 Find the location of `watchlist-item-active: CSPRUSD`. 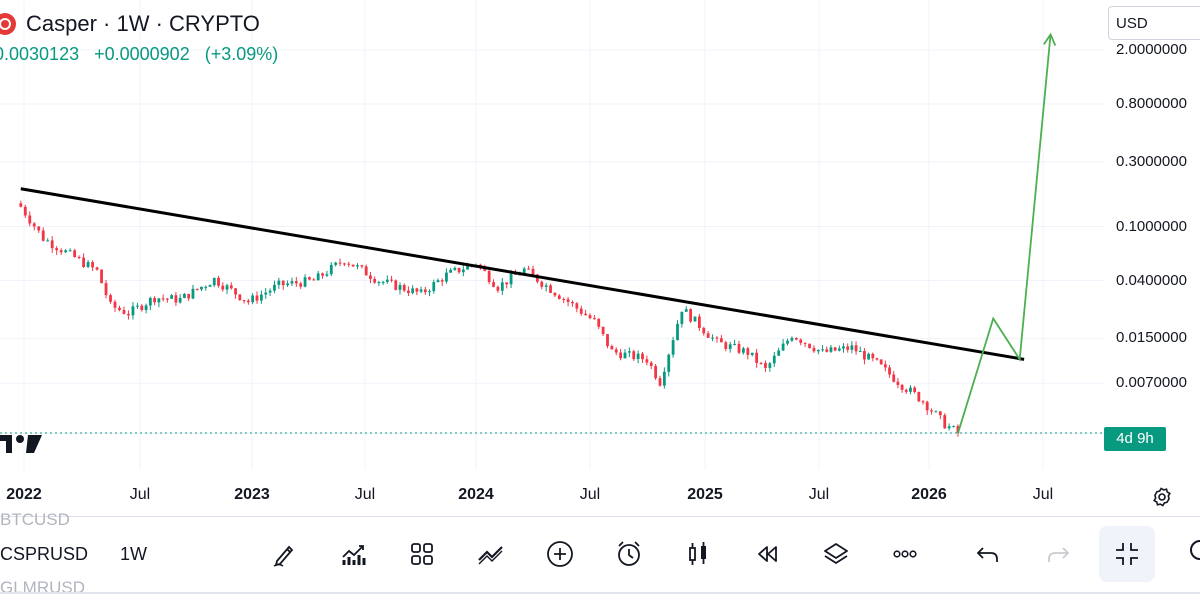

watchlist-item-active: CSPRUSD is located at coordinates (44, 554).